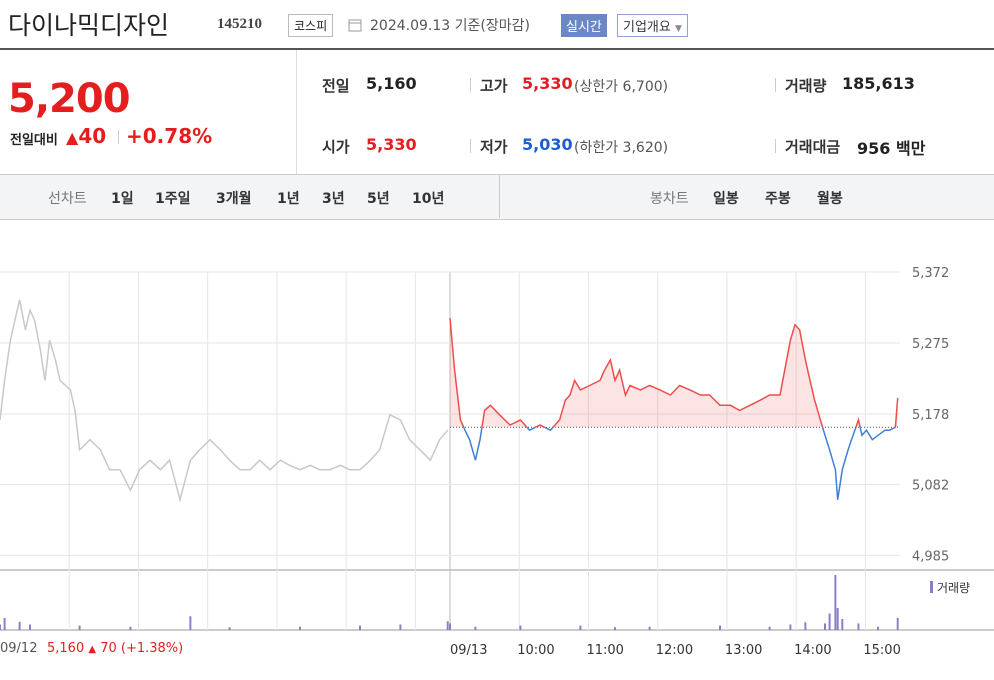  Describe the element at coordinates (621, 148) in the screenshot. I see `stat-note: (하한가 3,620)` at that location.